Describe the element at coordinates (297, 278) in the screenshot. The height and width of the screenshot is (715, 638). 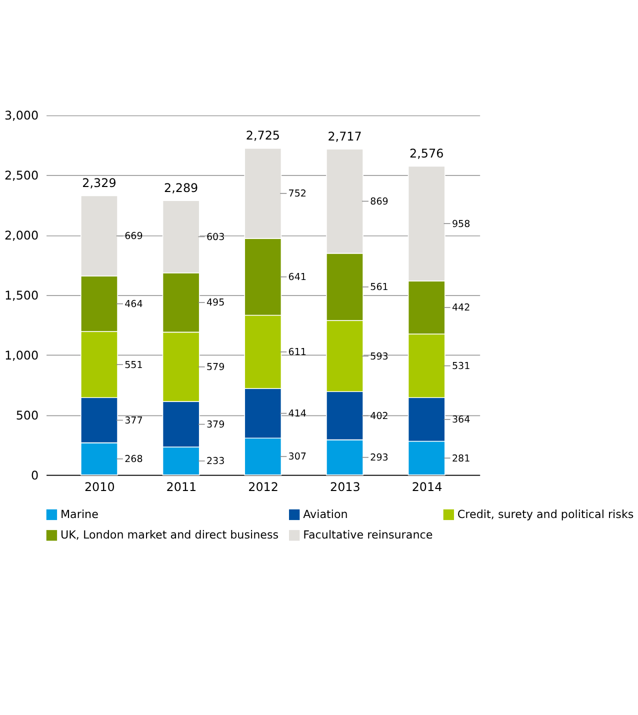
I see `data-label: 641` at that location.